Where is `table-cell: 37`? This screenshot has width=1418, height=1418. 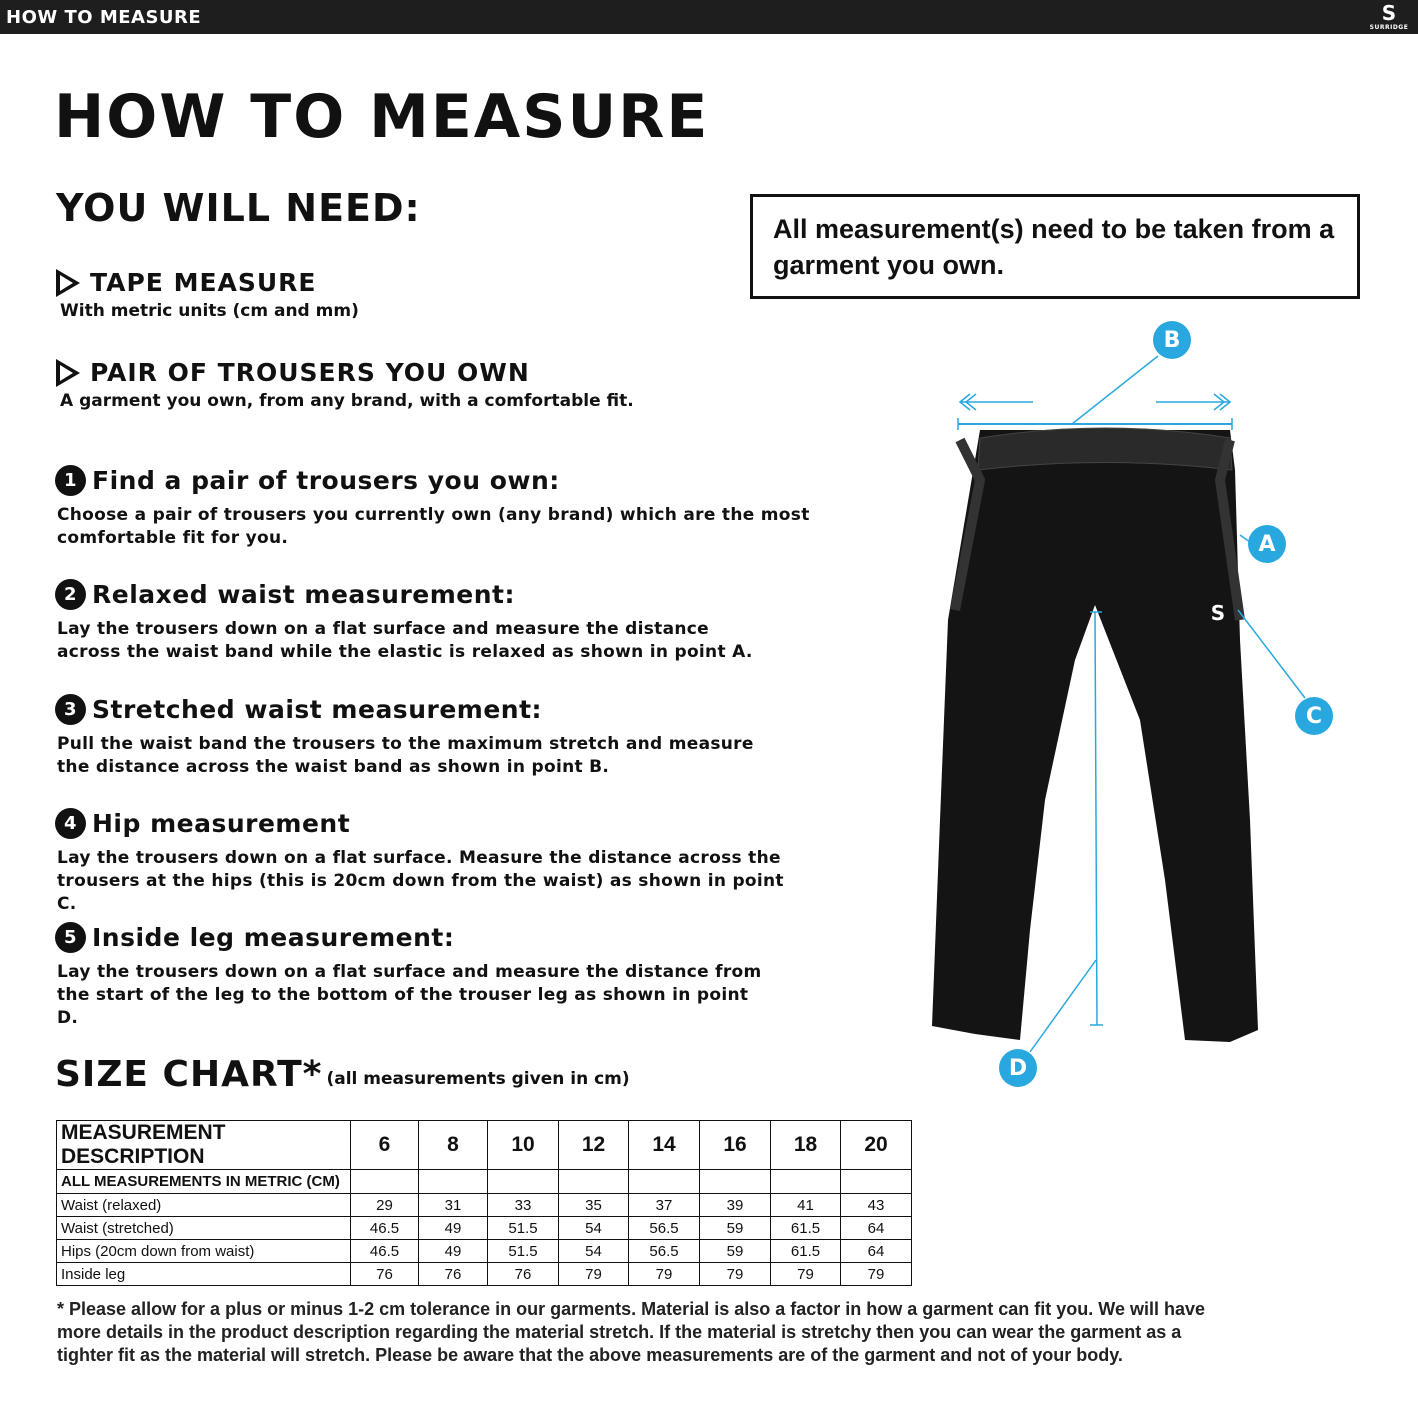 table-cell: 37 is located at coordinates (664, 1205).